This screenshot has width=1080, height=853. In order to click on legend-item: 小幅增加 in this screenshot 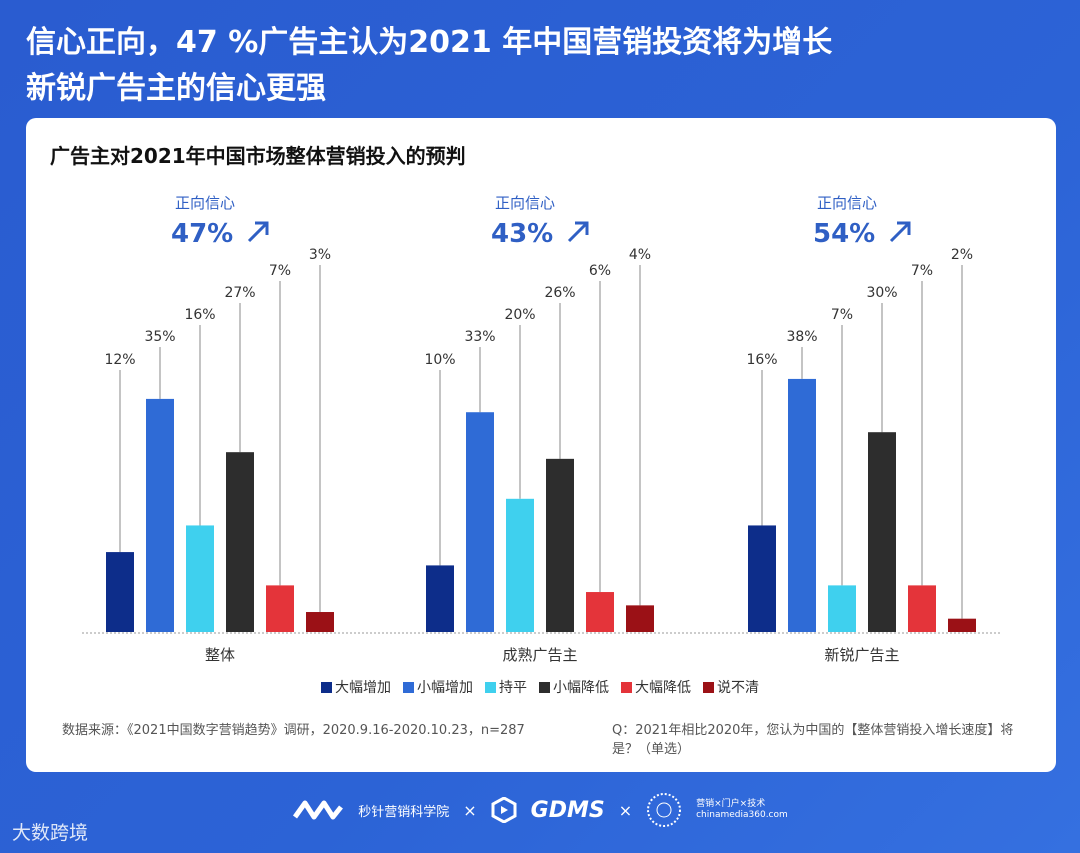, I will do `click(438, 687)`.